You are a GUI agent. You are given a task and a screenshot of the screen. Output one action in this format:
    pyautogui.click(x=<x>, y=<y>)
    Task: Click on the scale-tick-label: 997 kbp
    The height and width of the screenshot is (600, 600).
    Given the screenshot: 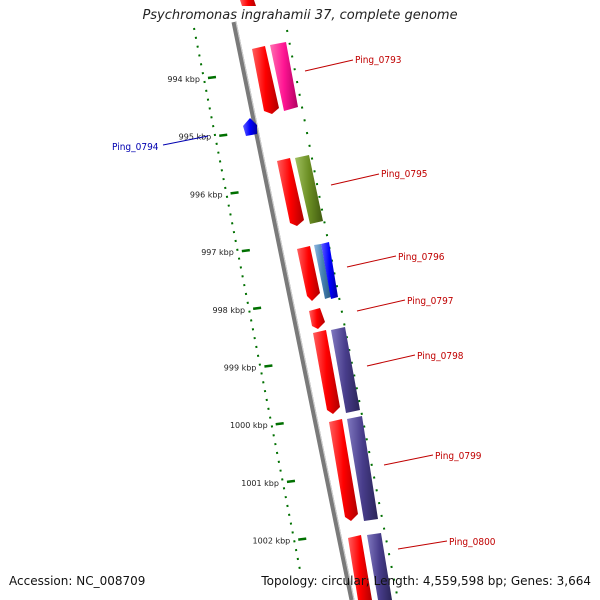 What is the action you would take?
    pyautogui.click(x=217, y=252)
    